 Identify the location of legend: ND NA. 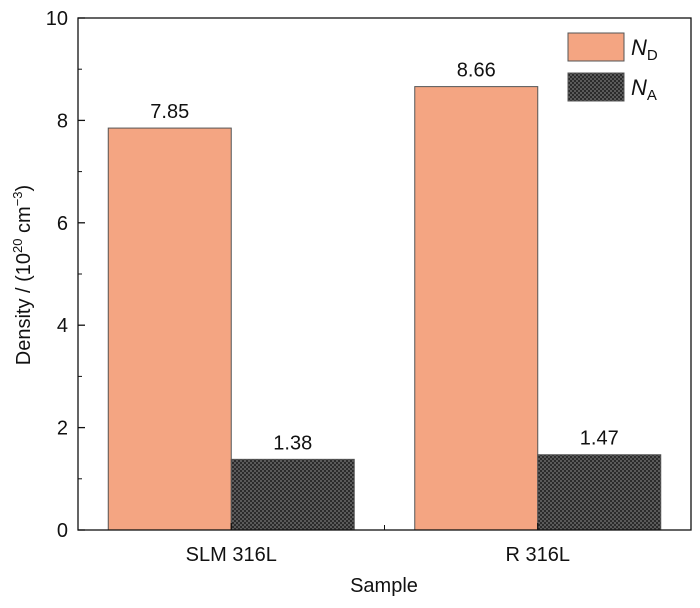
(612, 68).